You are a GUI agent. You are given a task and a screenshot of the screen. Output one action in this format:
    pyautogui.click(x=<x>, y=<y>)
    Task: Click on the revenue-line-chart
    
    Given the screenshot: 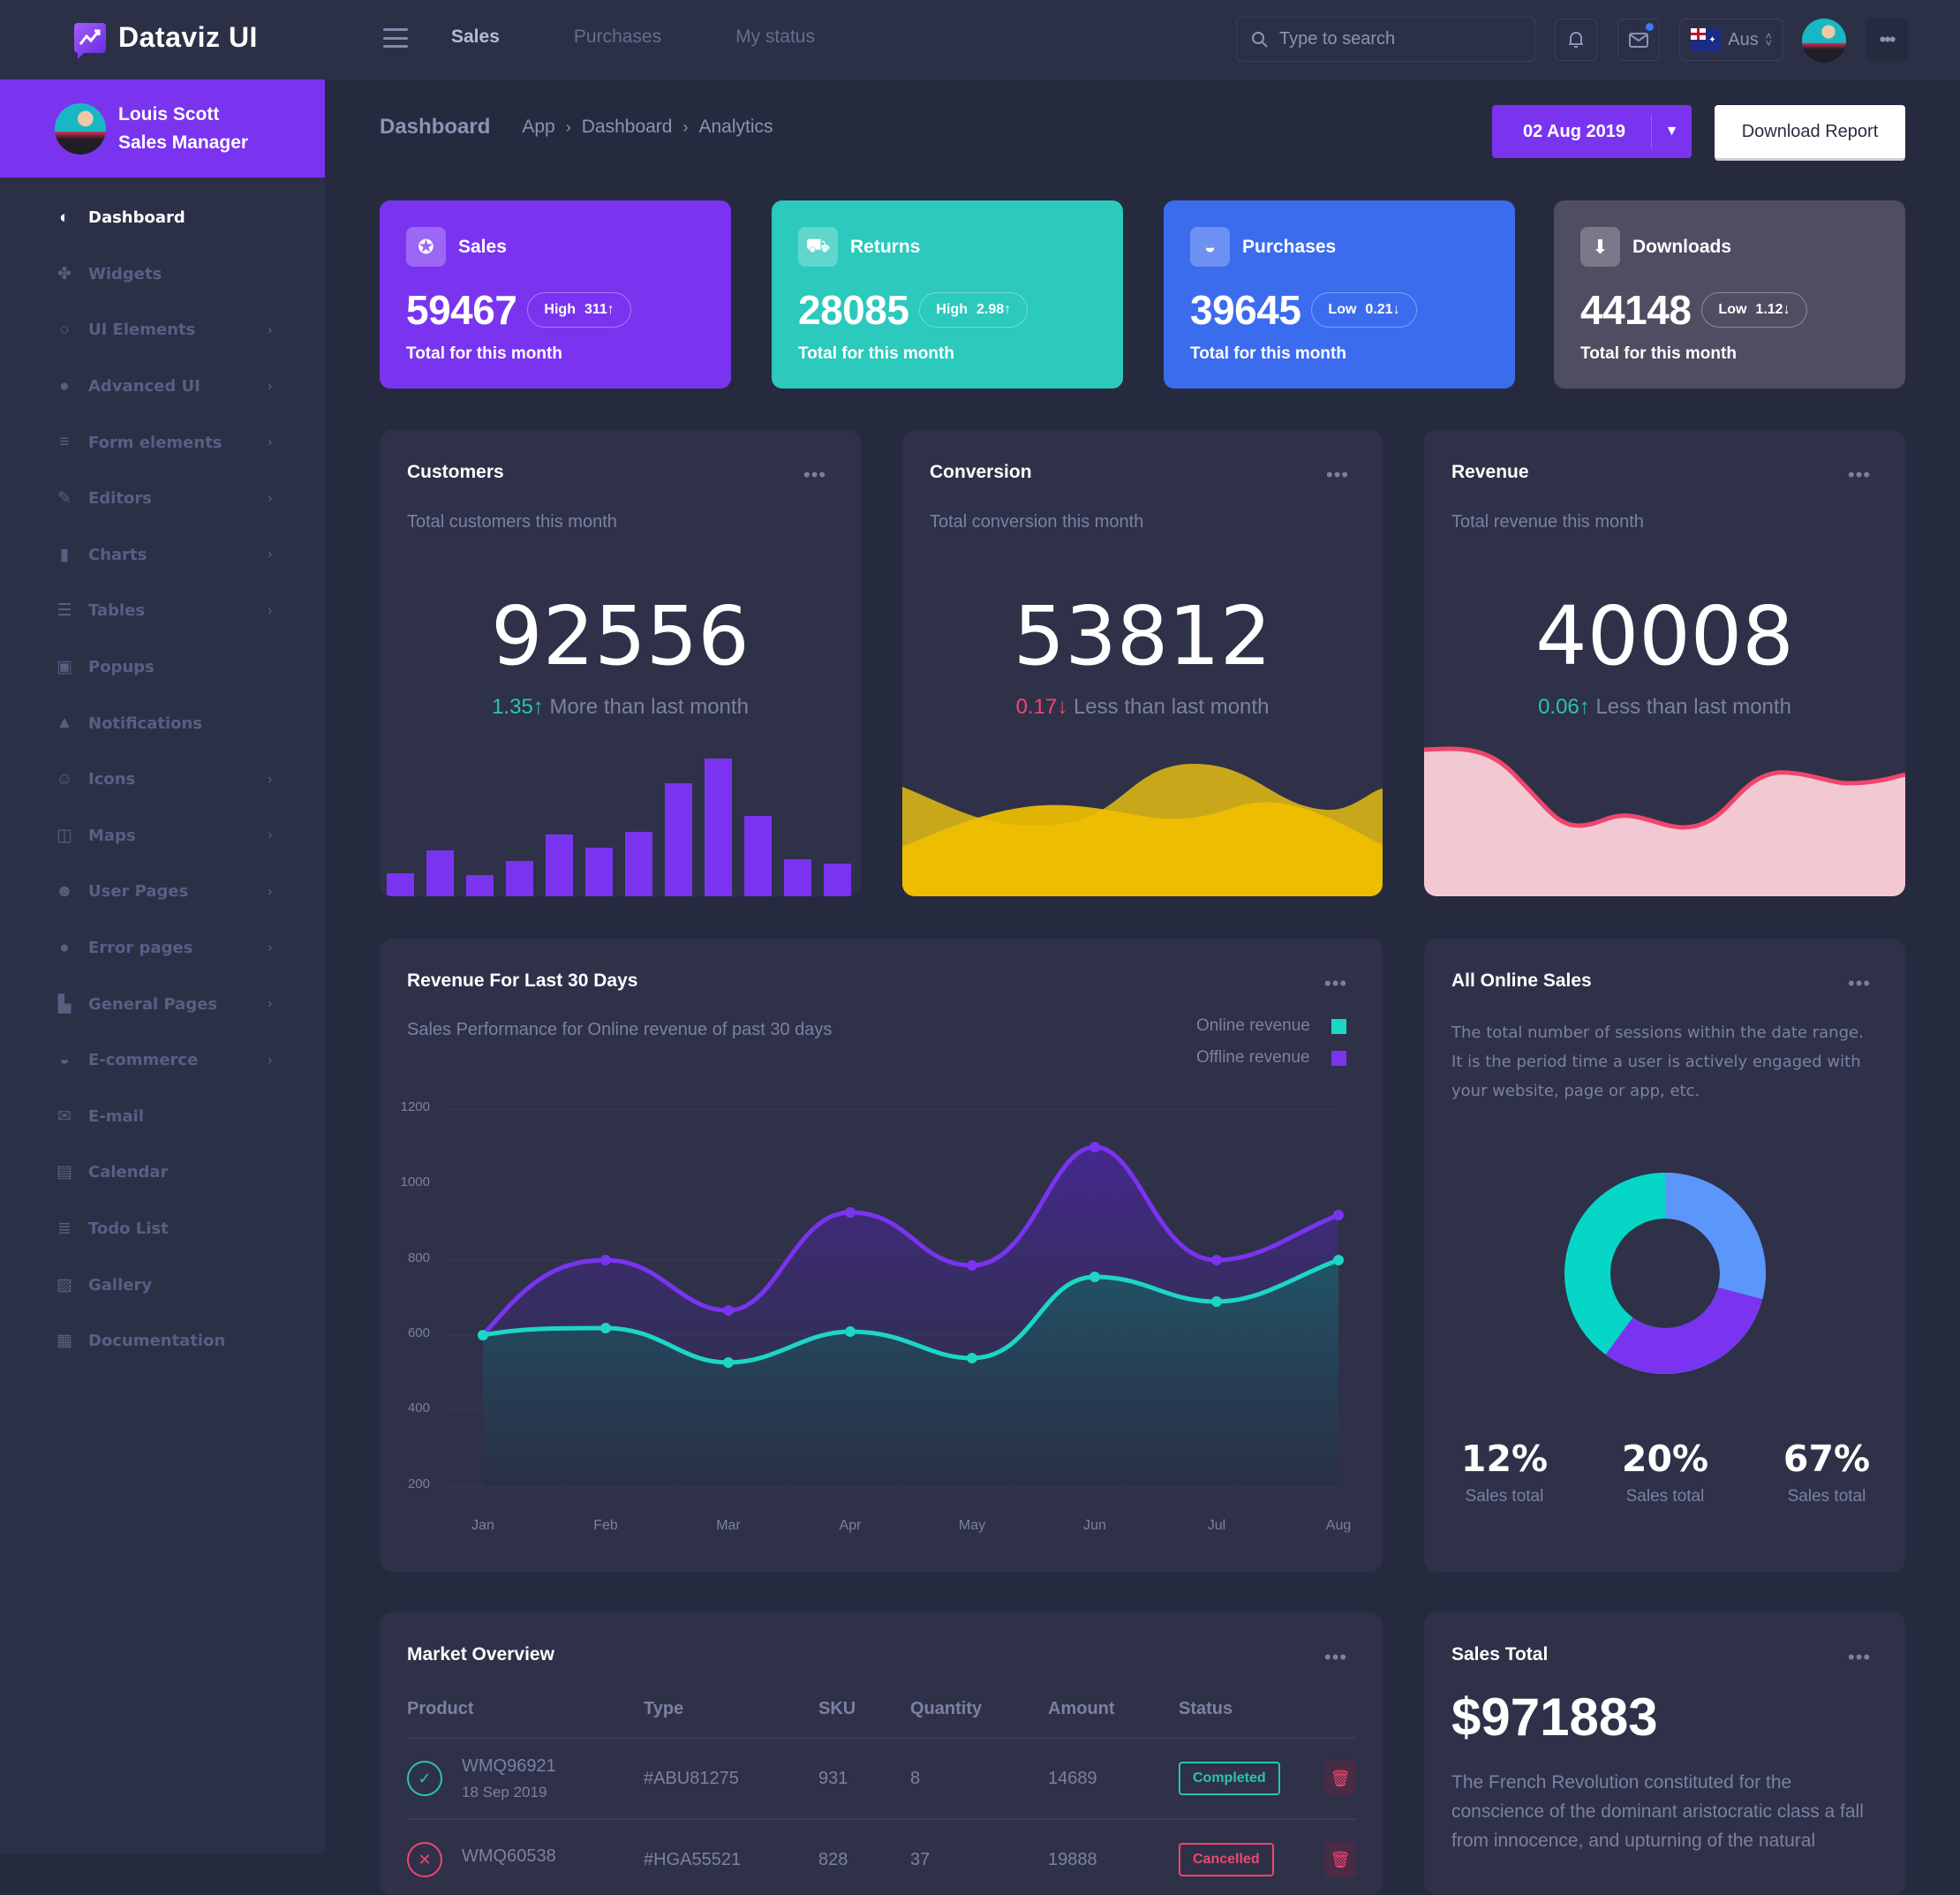 What is the action you would take?
    pyautogui.click(x=895, y=1298)
    